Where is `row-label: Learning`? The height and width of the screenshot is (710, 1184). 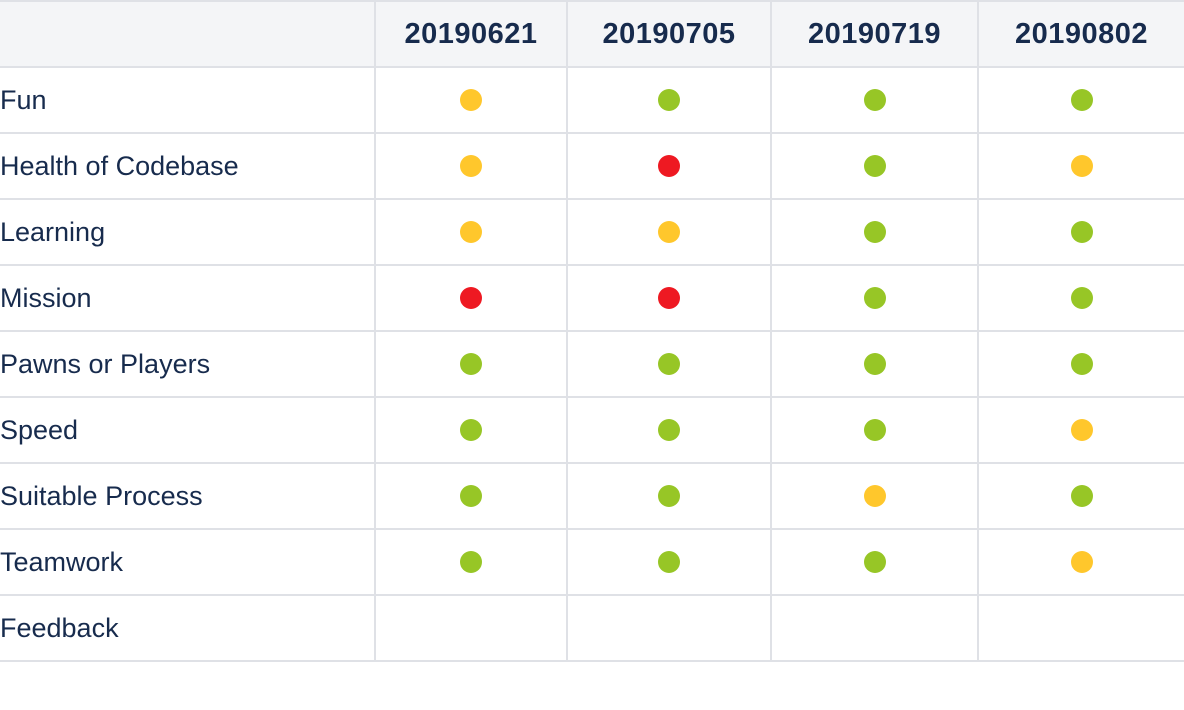 row-label: Learning is located at coordinates (188, 232).